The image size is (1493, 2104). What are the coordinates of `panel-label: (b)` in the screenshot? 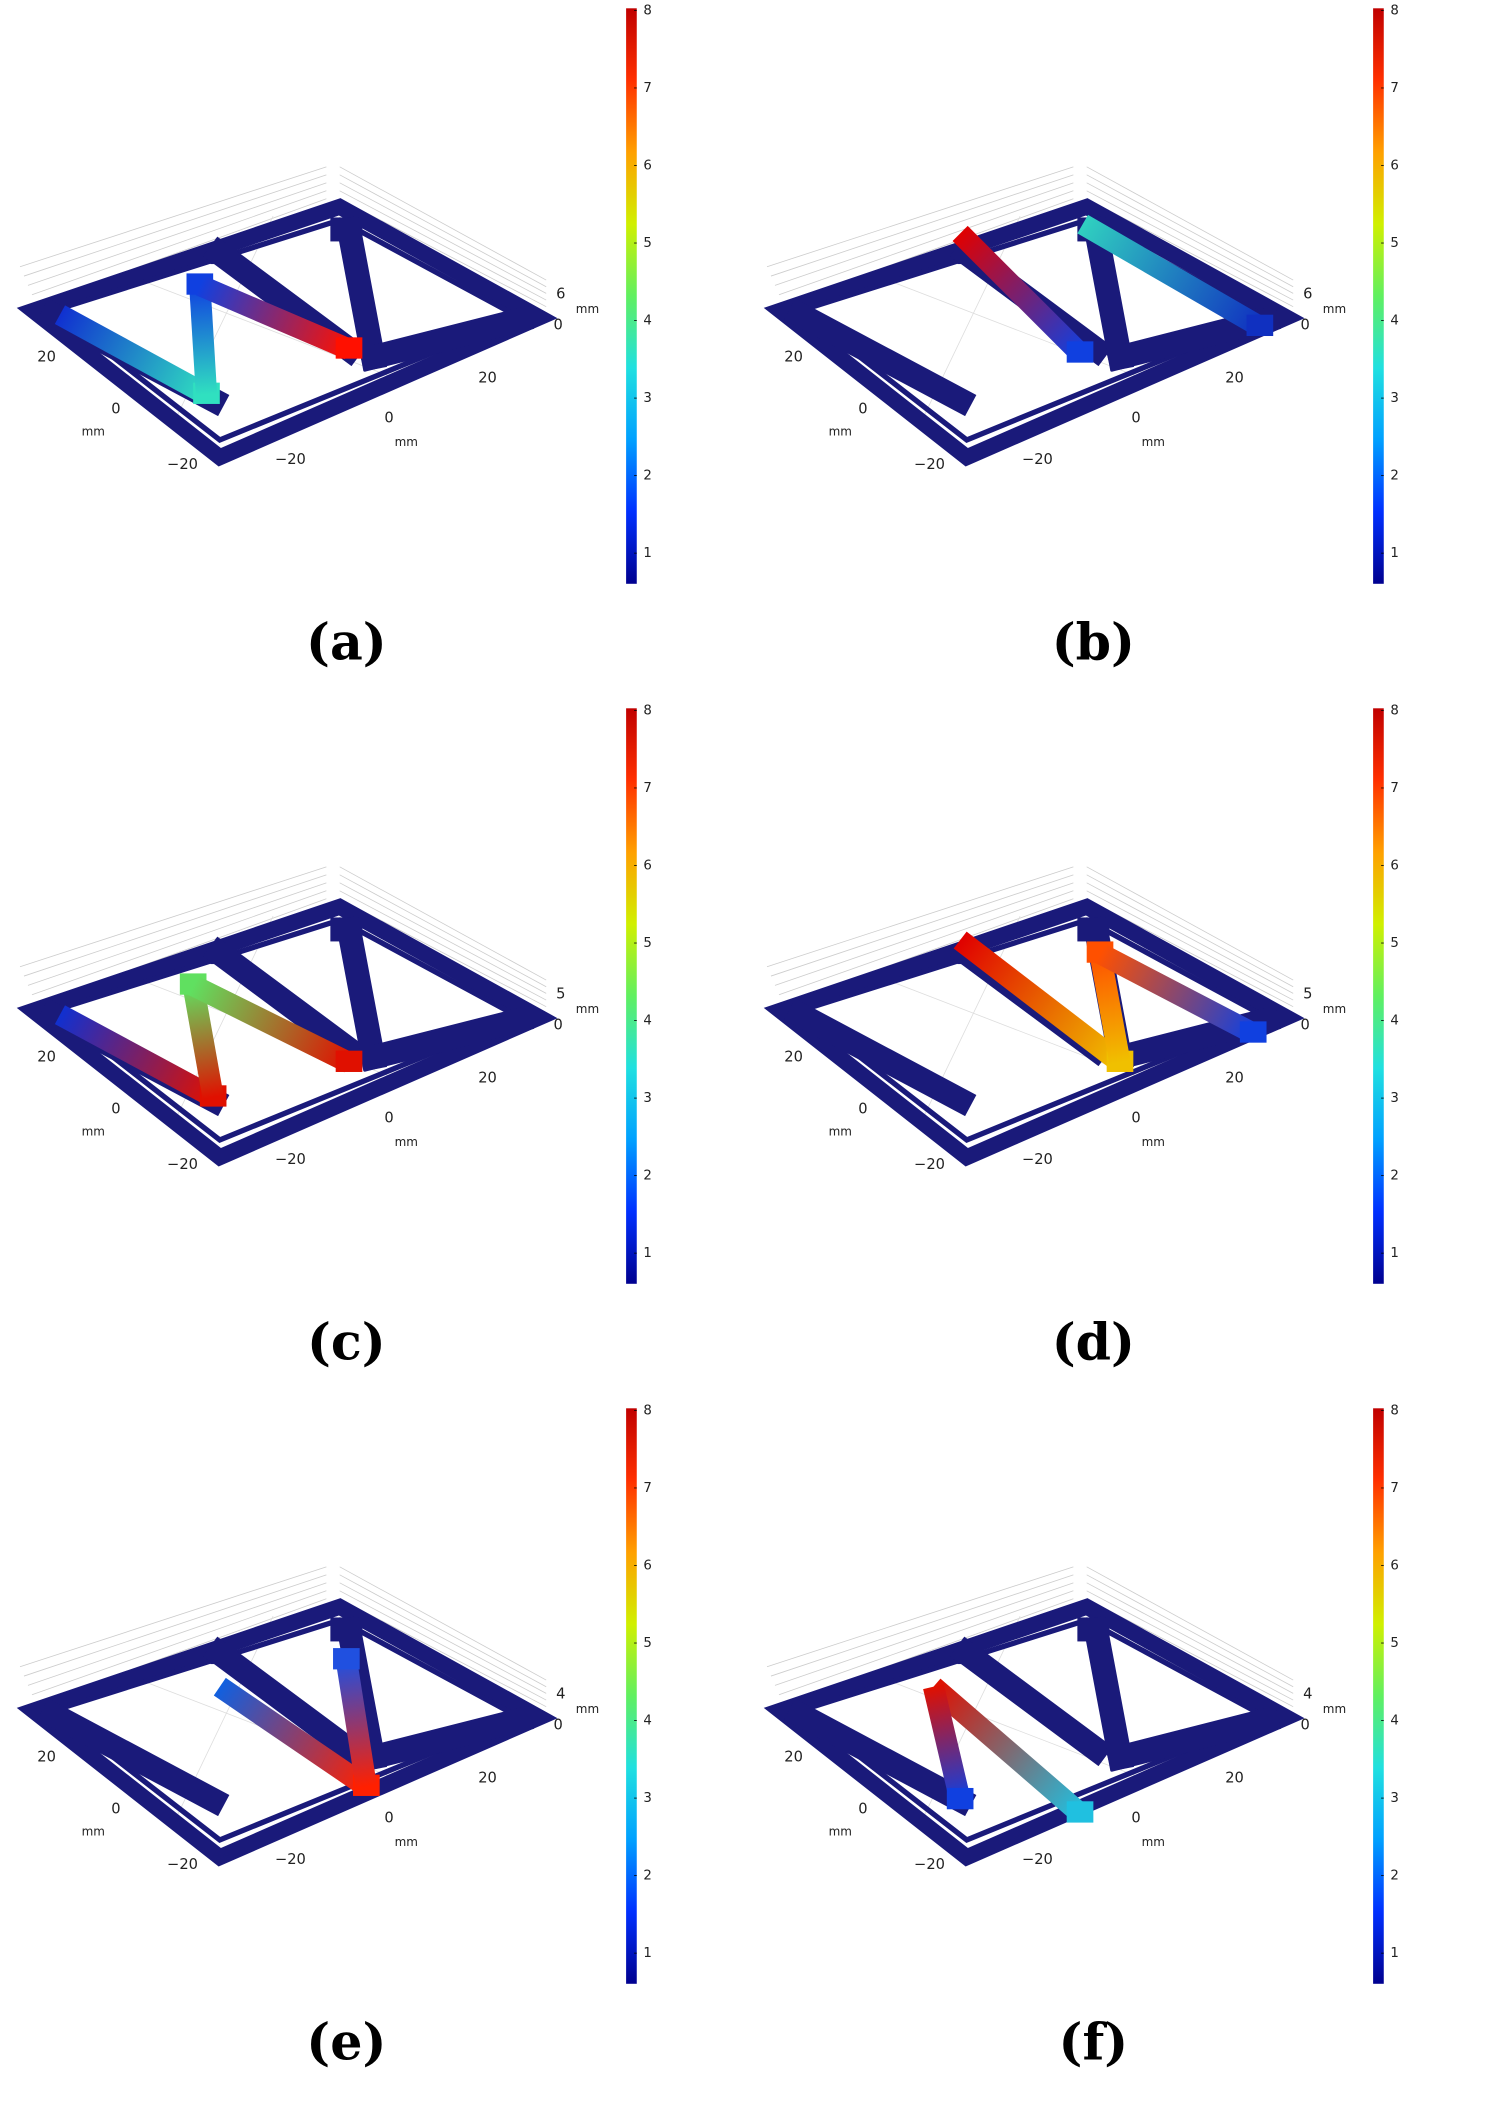 It's located at (1093, 641).